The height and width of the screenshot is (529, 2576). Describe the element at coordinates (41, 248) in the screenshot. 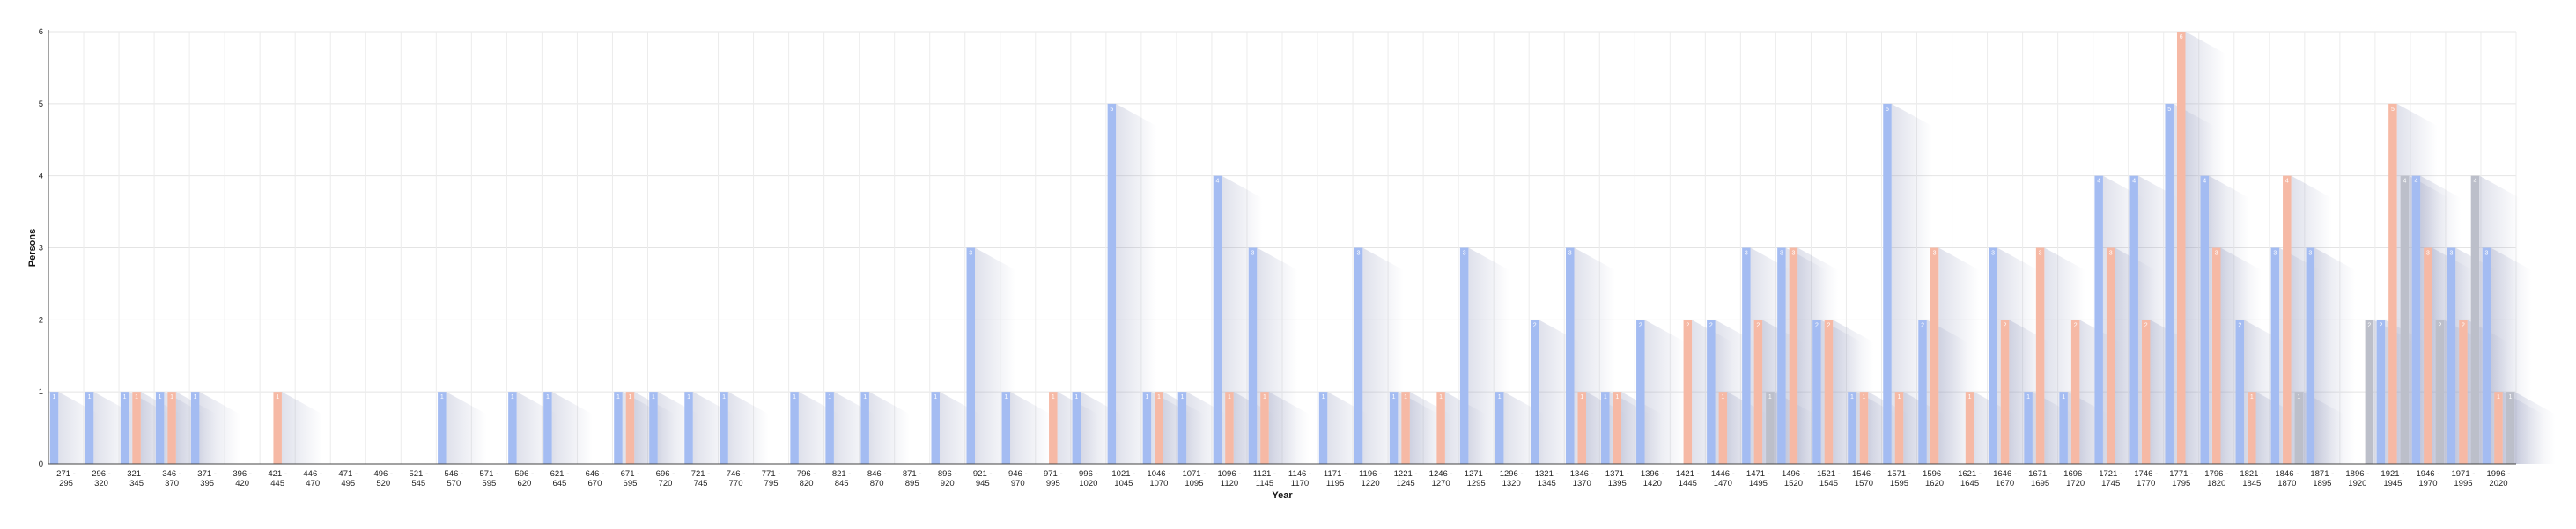

I see `y-tick-label: 3` at that location.